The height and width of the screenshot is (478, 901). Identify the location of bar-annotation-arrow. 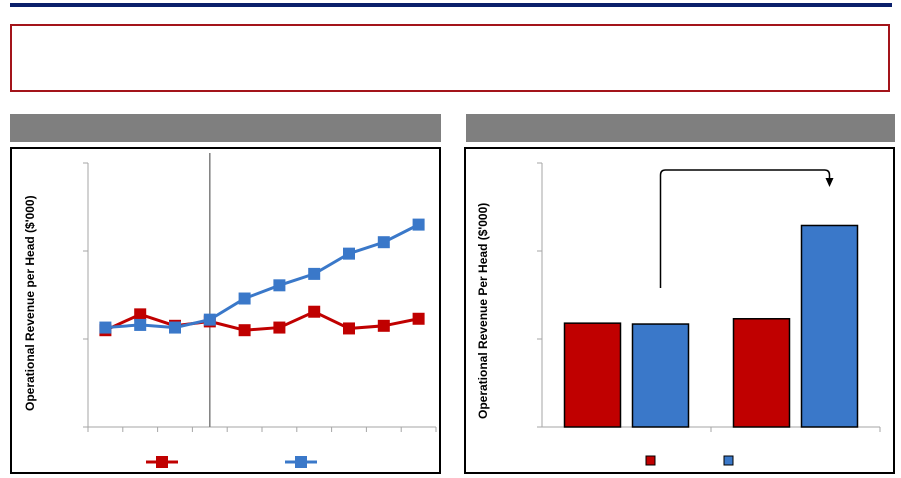
(745, 229).